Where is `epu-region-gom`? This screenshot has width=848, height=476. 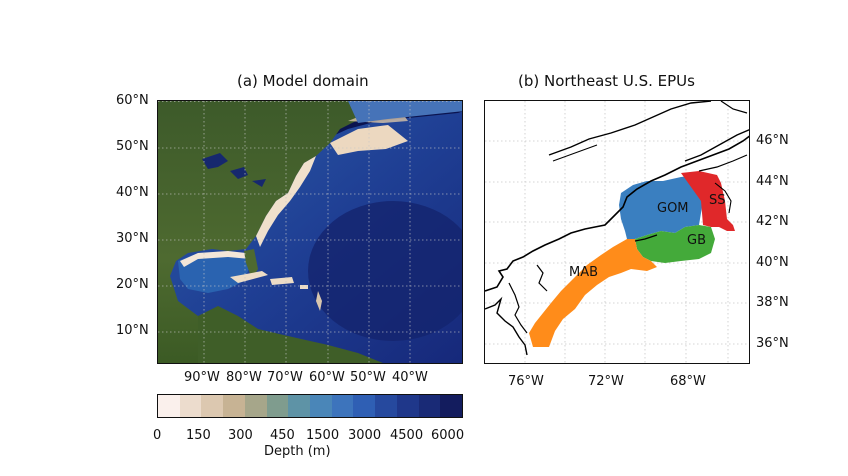 epu-region-gom is located at coordinates (661, 207).